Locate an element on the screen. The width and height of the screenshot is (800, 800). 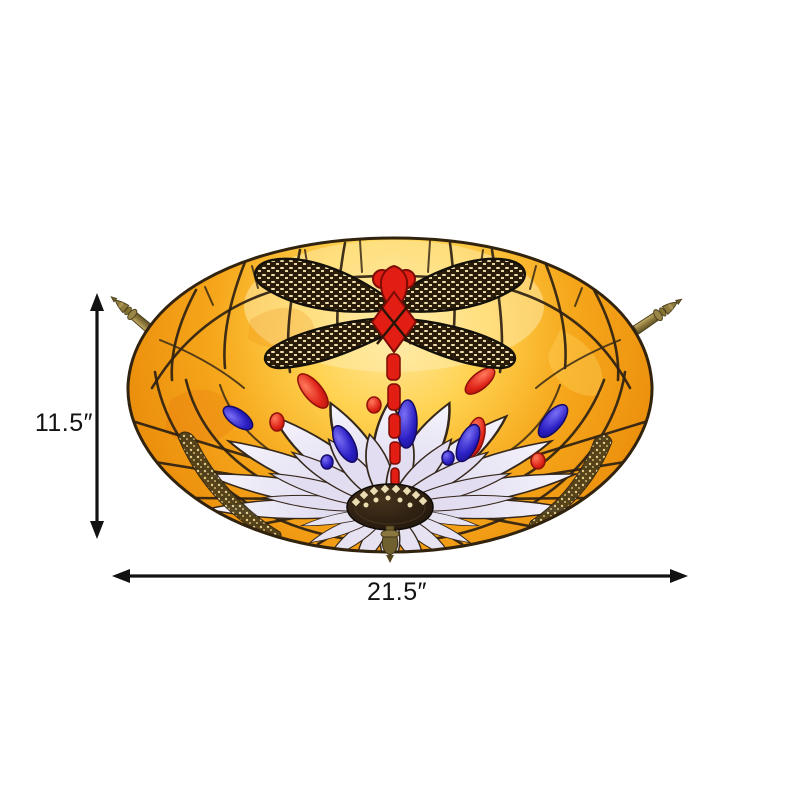
rim-filigree-left is located at coordinates (229, 486).